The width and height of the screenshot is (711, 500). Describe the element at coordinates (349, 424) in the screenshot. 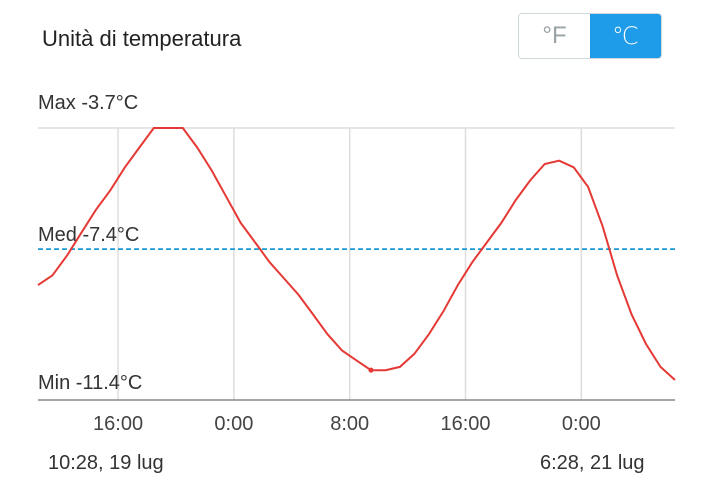

I see `x-tick-label: 8:00` at that location.